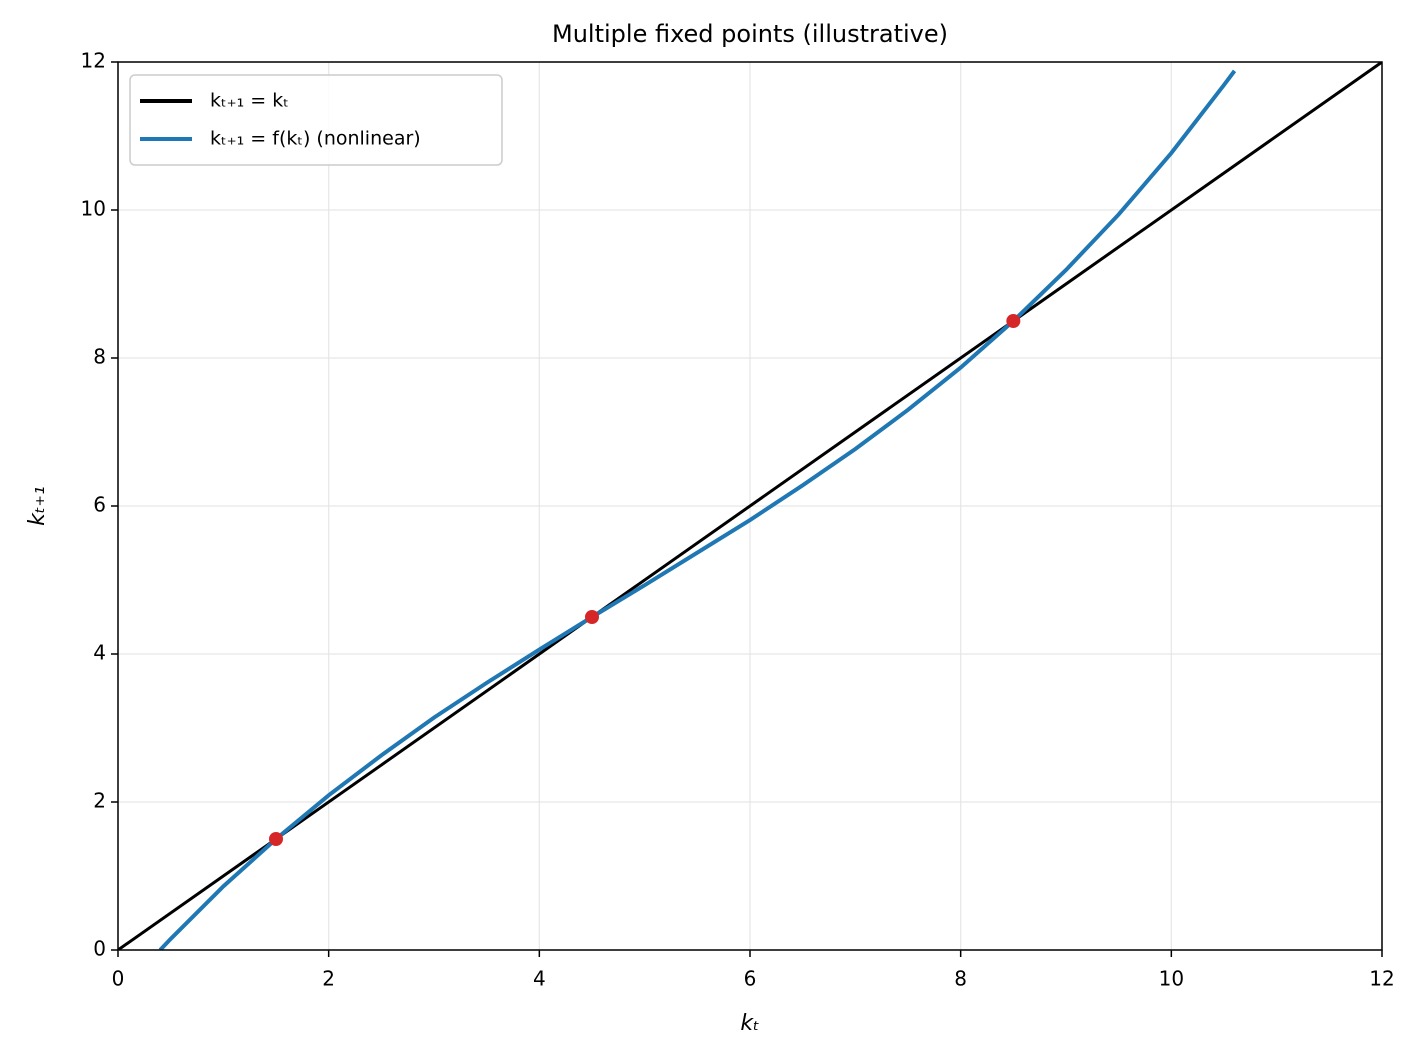  Describe the element at coordinates (99, 505) in the screenshot. I see `y-tick-label: 6` at that location.